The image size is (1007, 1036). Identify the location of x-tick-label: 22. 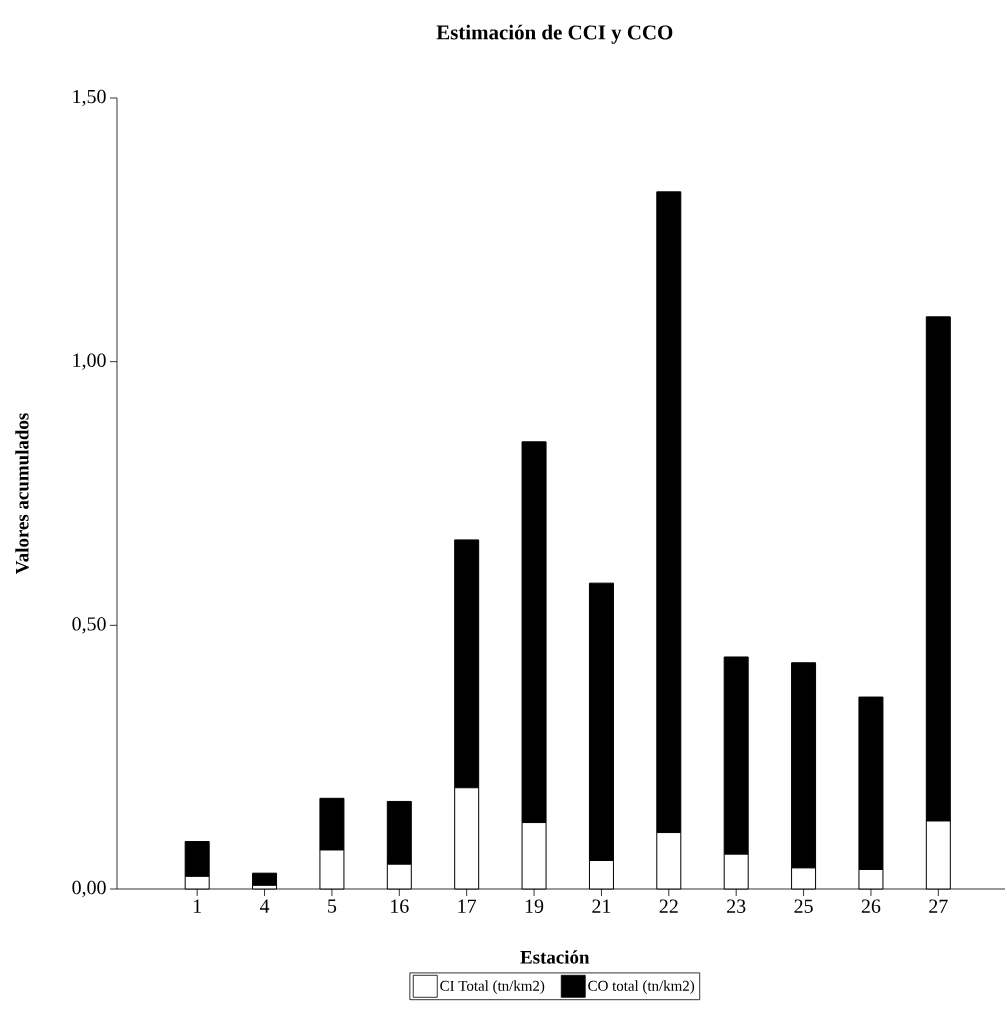
(668, 906).